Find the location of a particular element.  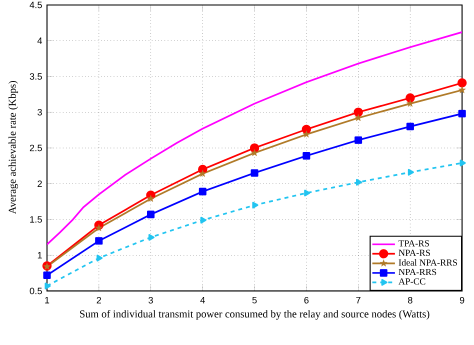

y-tick-label: 4.5 is located at coordinates (36, 5).